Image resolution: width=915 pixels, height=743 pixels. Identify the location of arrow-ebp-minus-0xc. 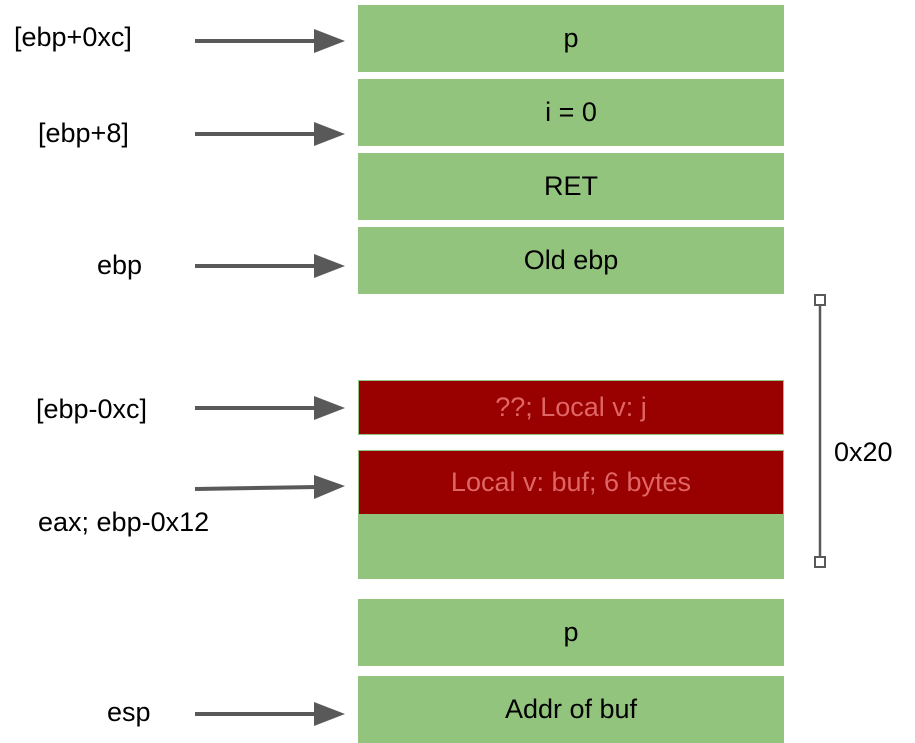
(270, 408).